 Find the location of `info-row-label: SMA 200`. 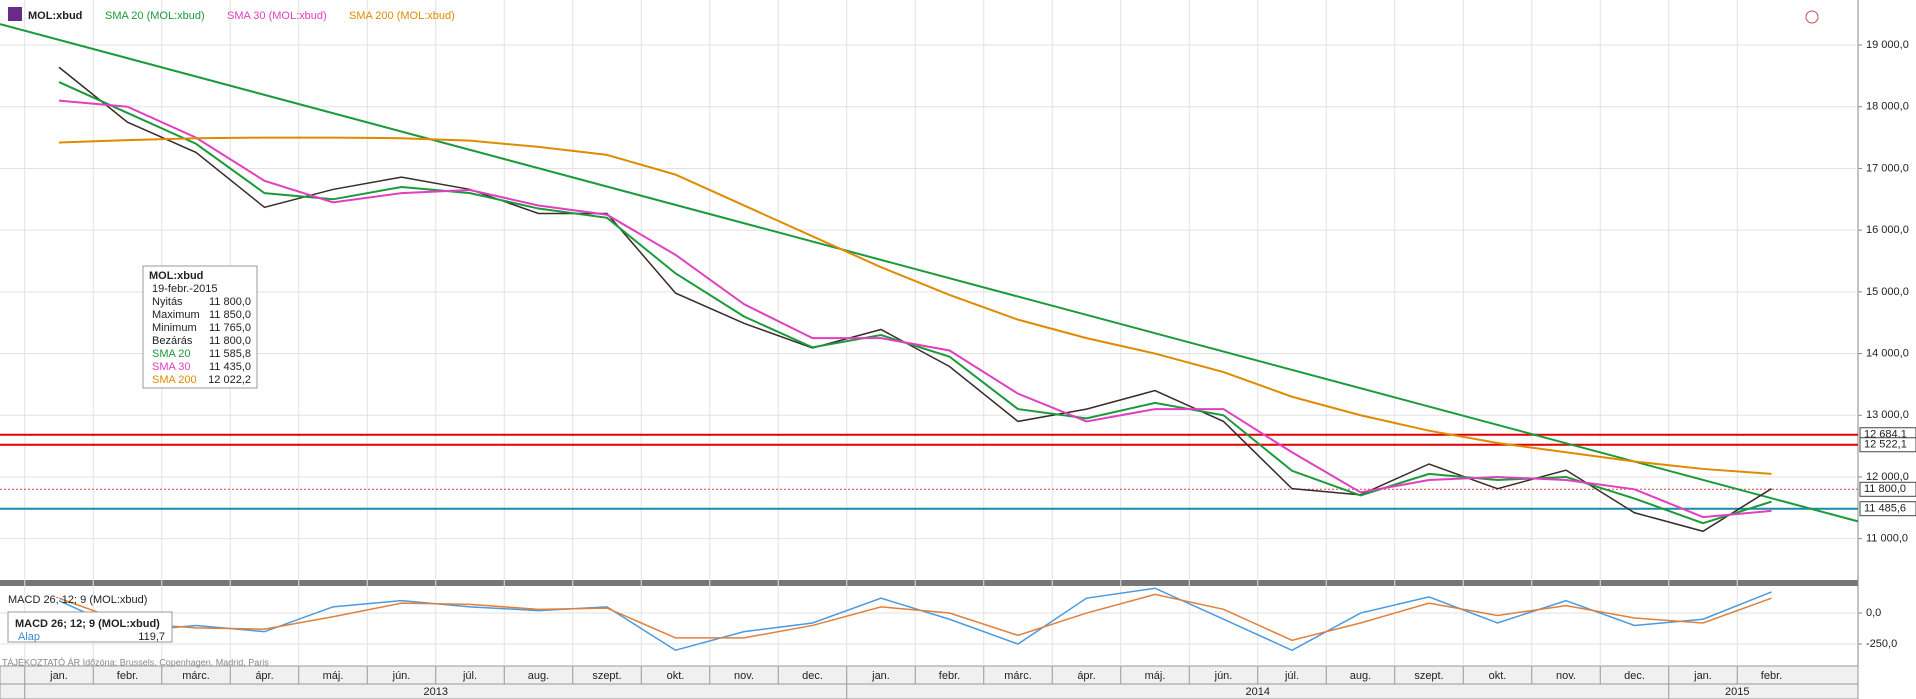

info-row-label: SMA 200 is located at coordinates (174, 380).